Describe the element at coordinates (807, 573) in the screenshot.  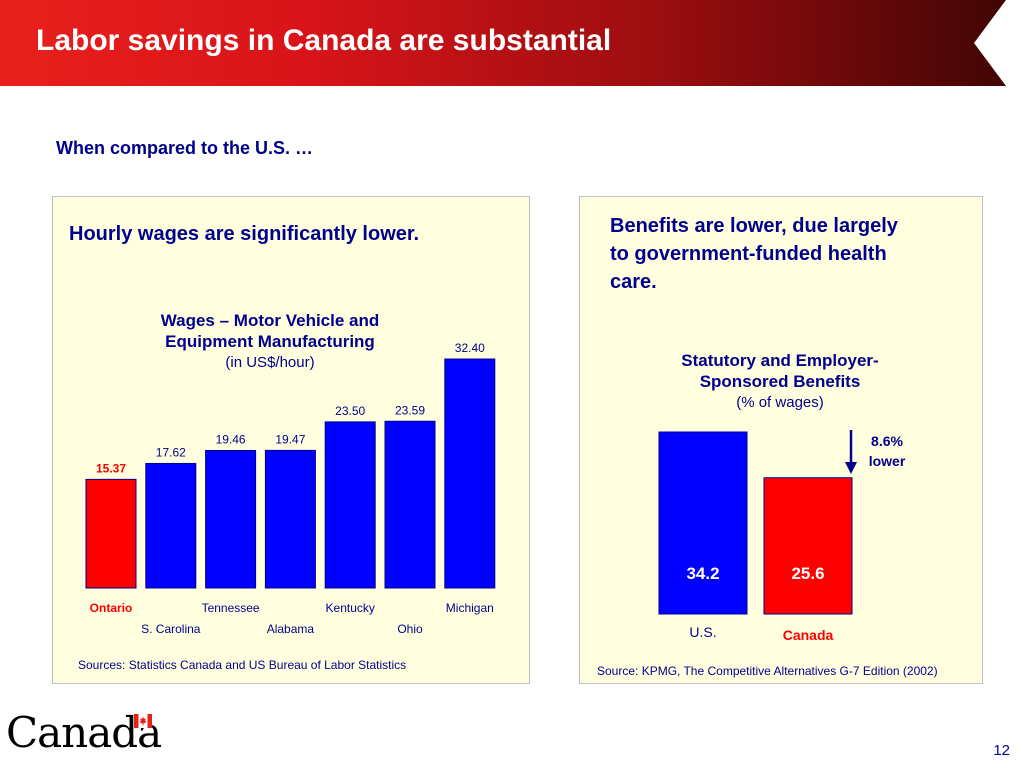
I see `benefits-value-label: 25.6` at that location.